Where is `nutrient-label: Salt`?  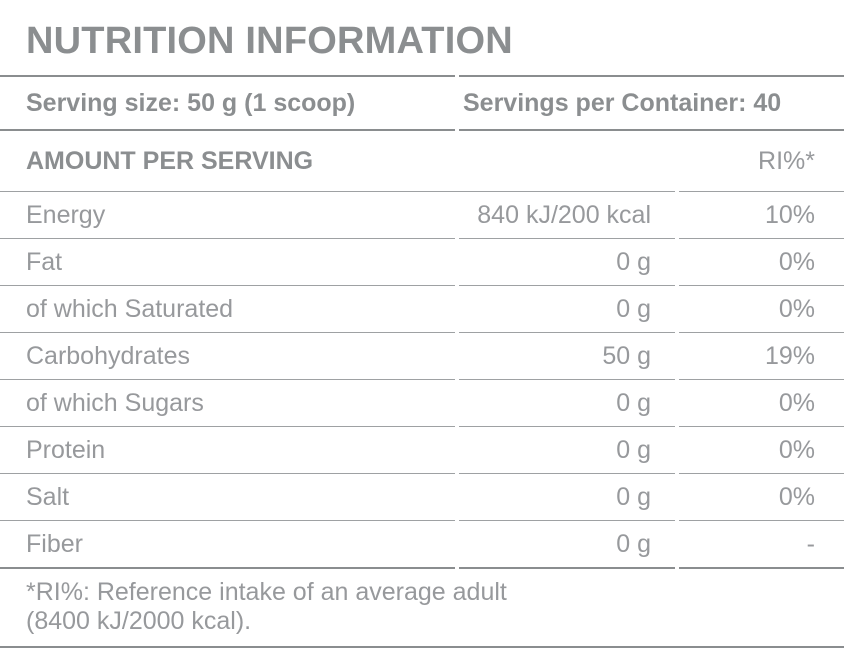
nutrient-label: Salt is located at coordinates (227, 497).